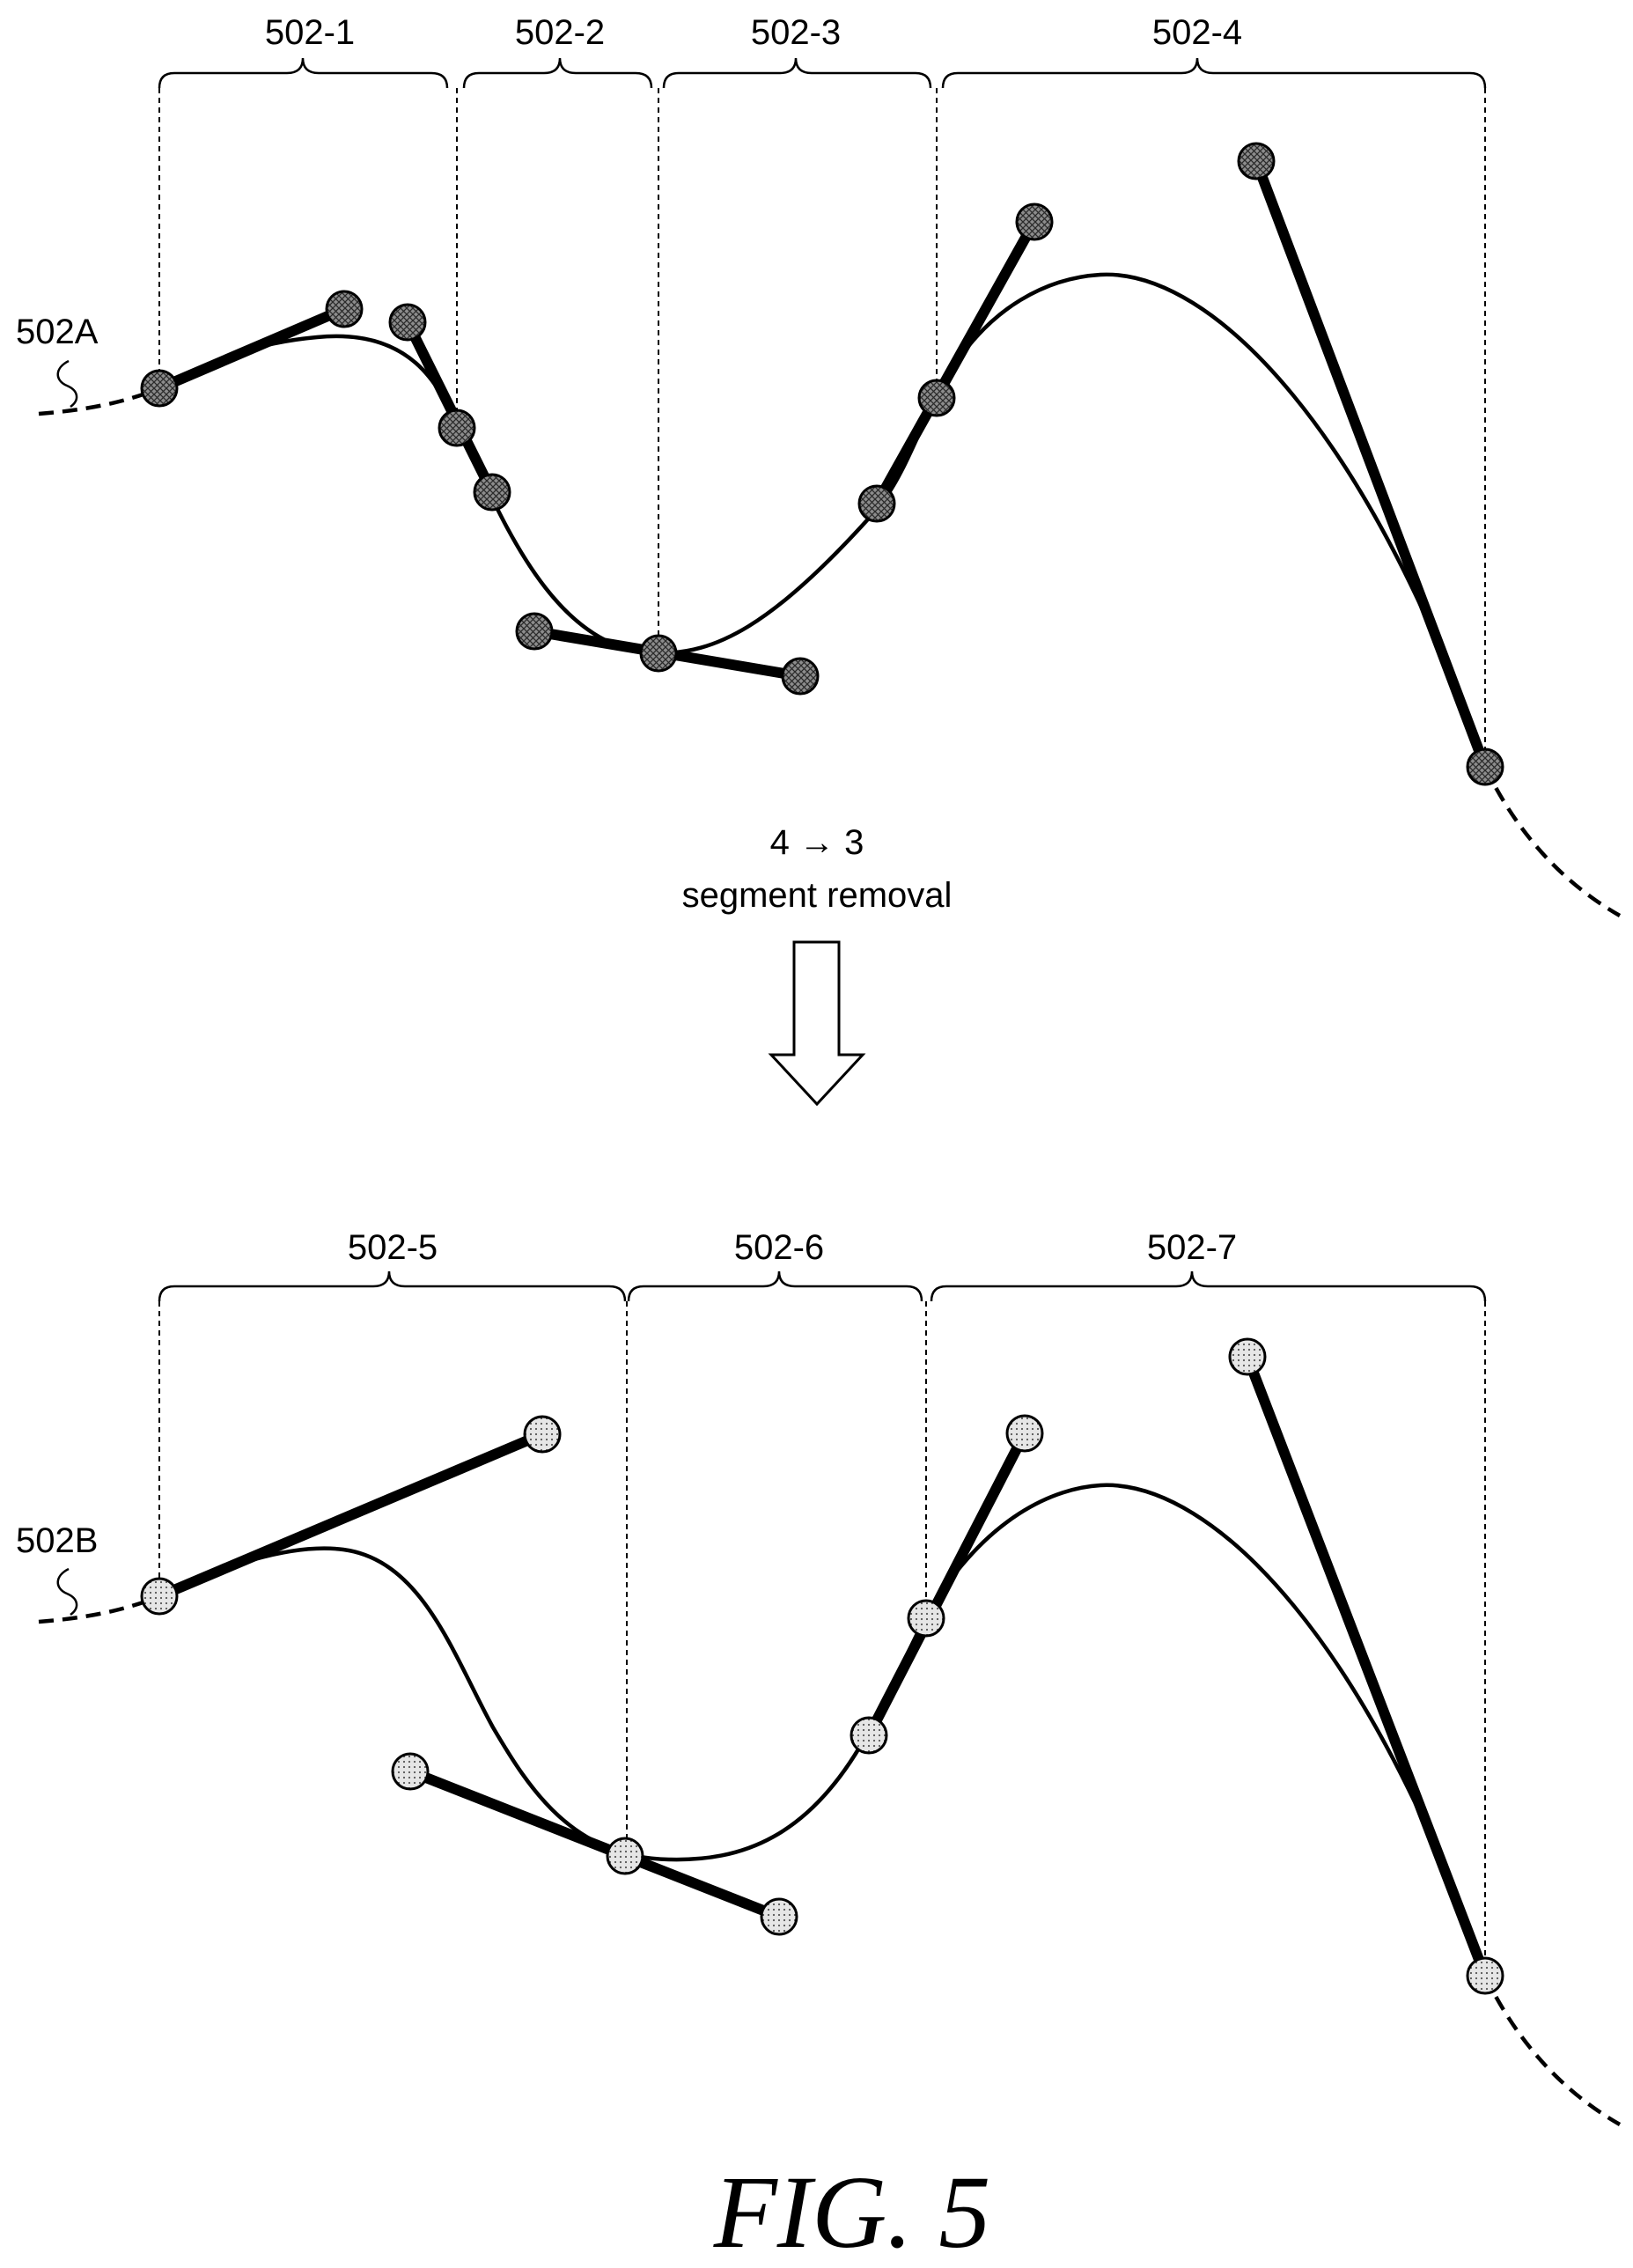 The width and height of the screenshot is (1633, 2268). Describe the element at coordinates (1197, 32) in the screenshot. I see `segment-label: 502-4` at that location.